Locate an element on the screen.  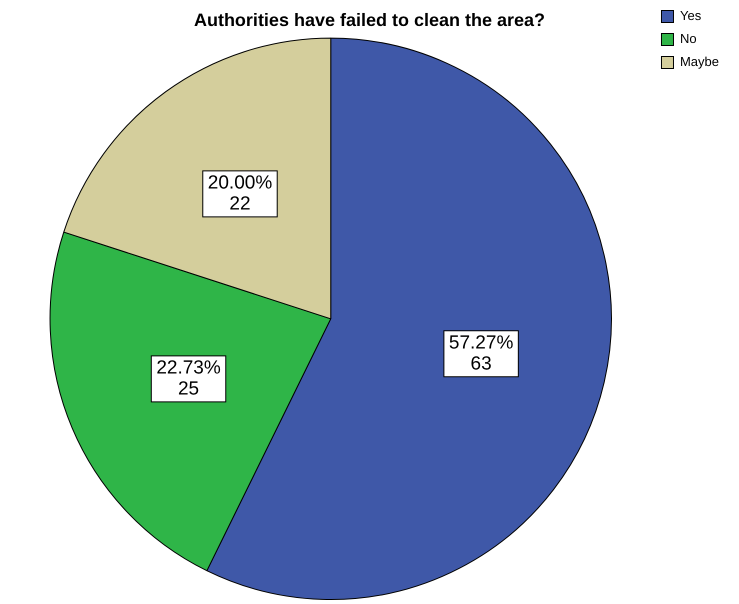
legend-label: No is located at coordinates (688, 38).